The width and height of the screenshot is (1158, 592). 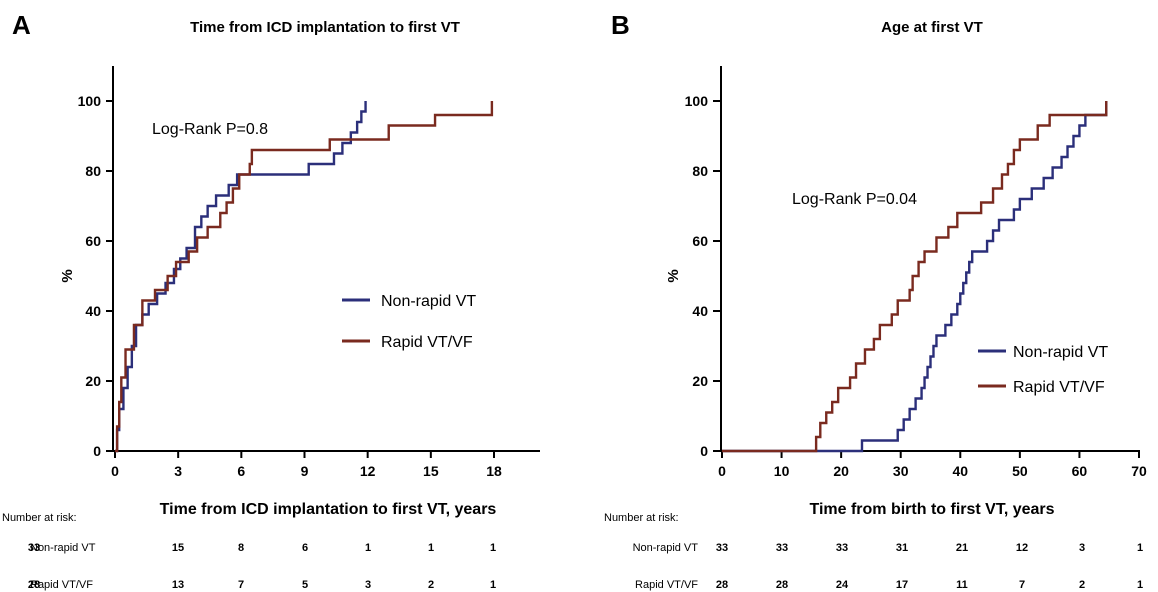 What do you see at coordinates (673, 275) in the screenshot?
I see `panel-b-y-axis-label: %` at bounding box center [673, 275].